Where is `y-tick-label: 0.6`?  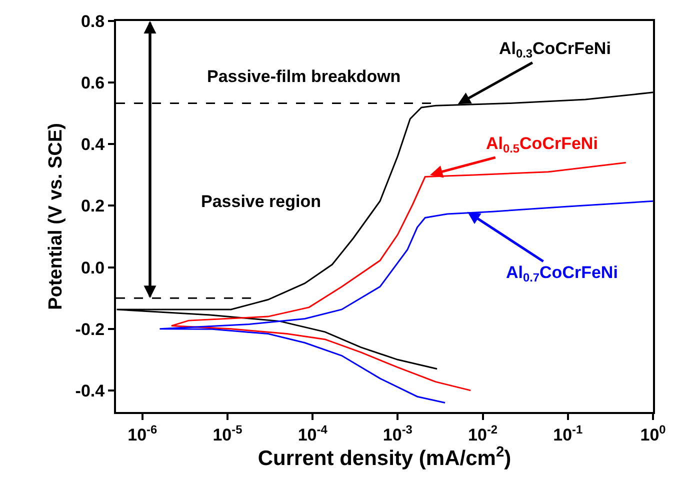
y-tick-label: 0.6 is located at coordinates (92, 83).